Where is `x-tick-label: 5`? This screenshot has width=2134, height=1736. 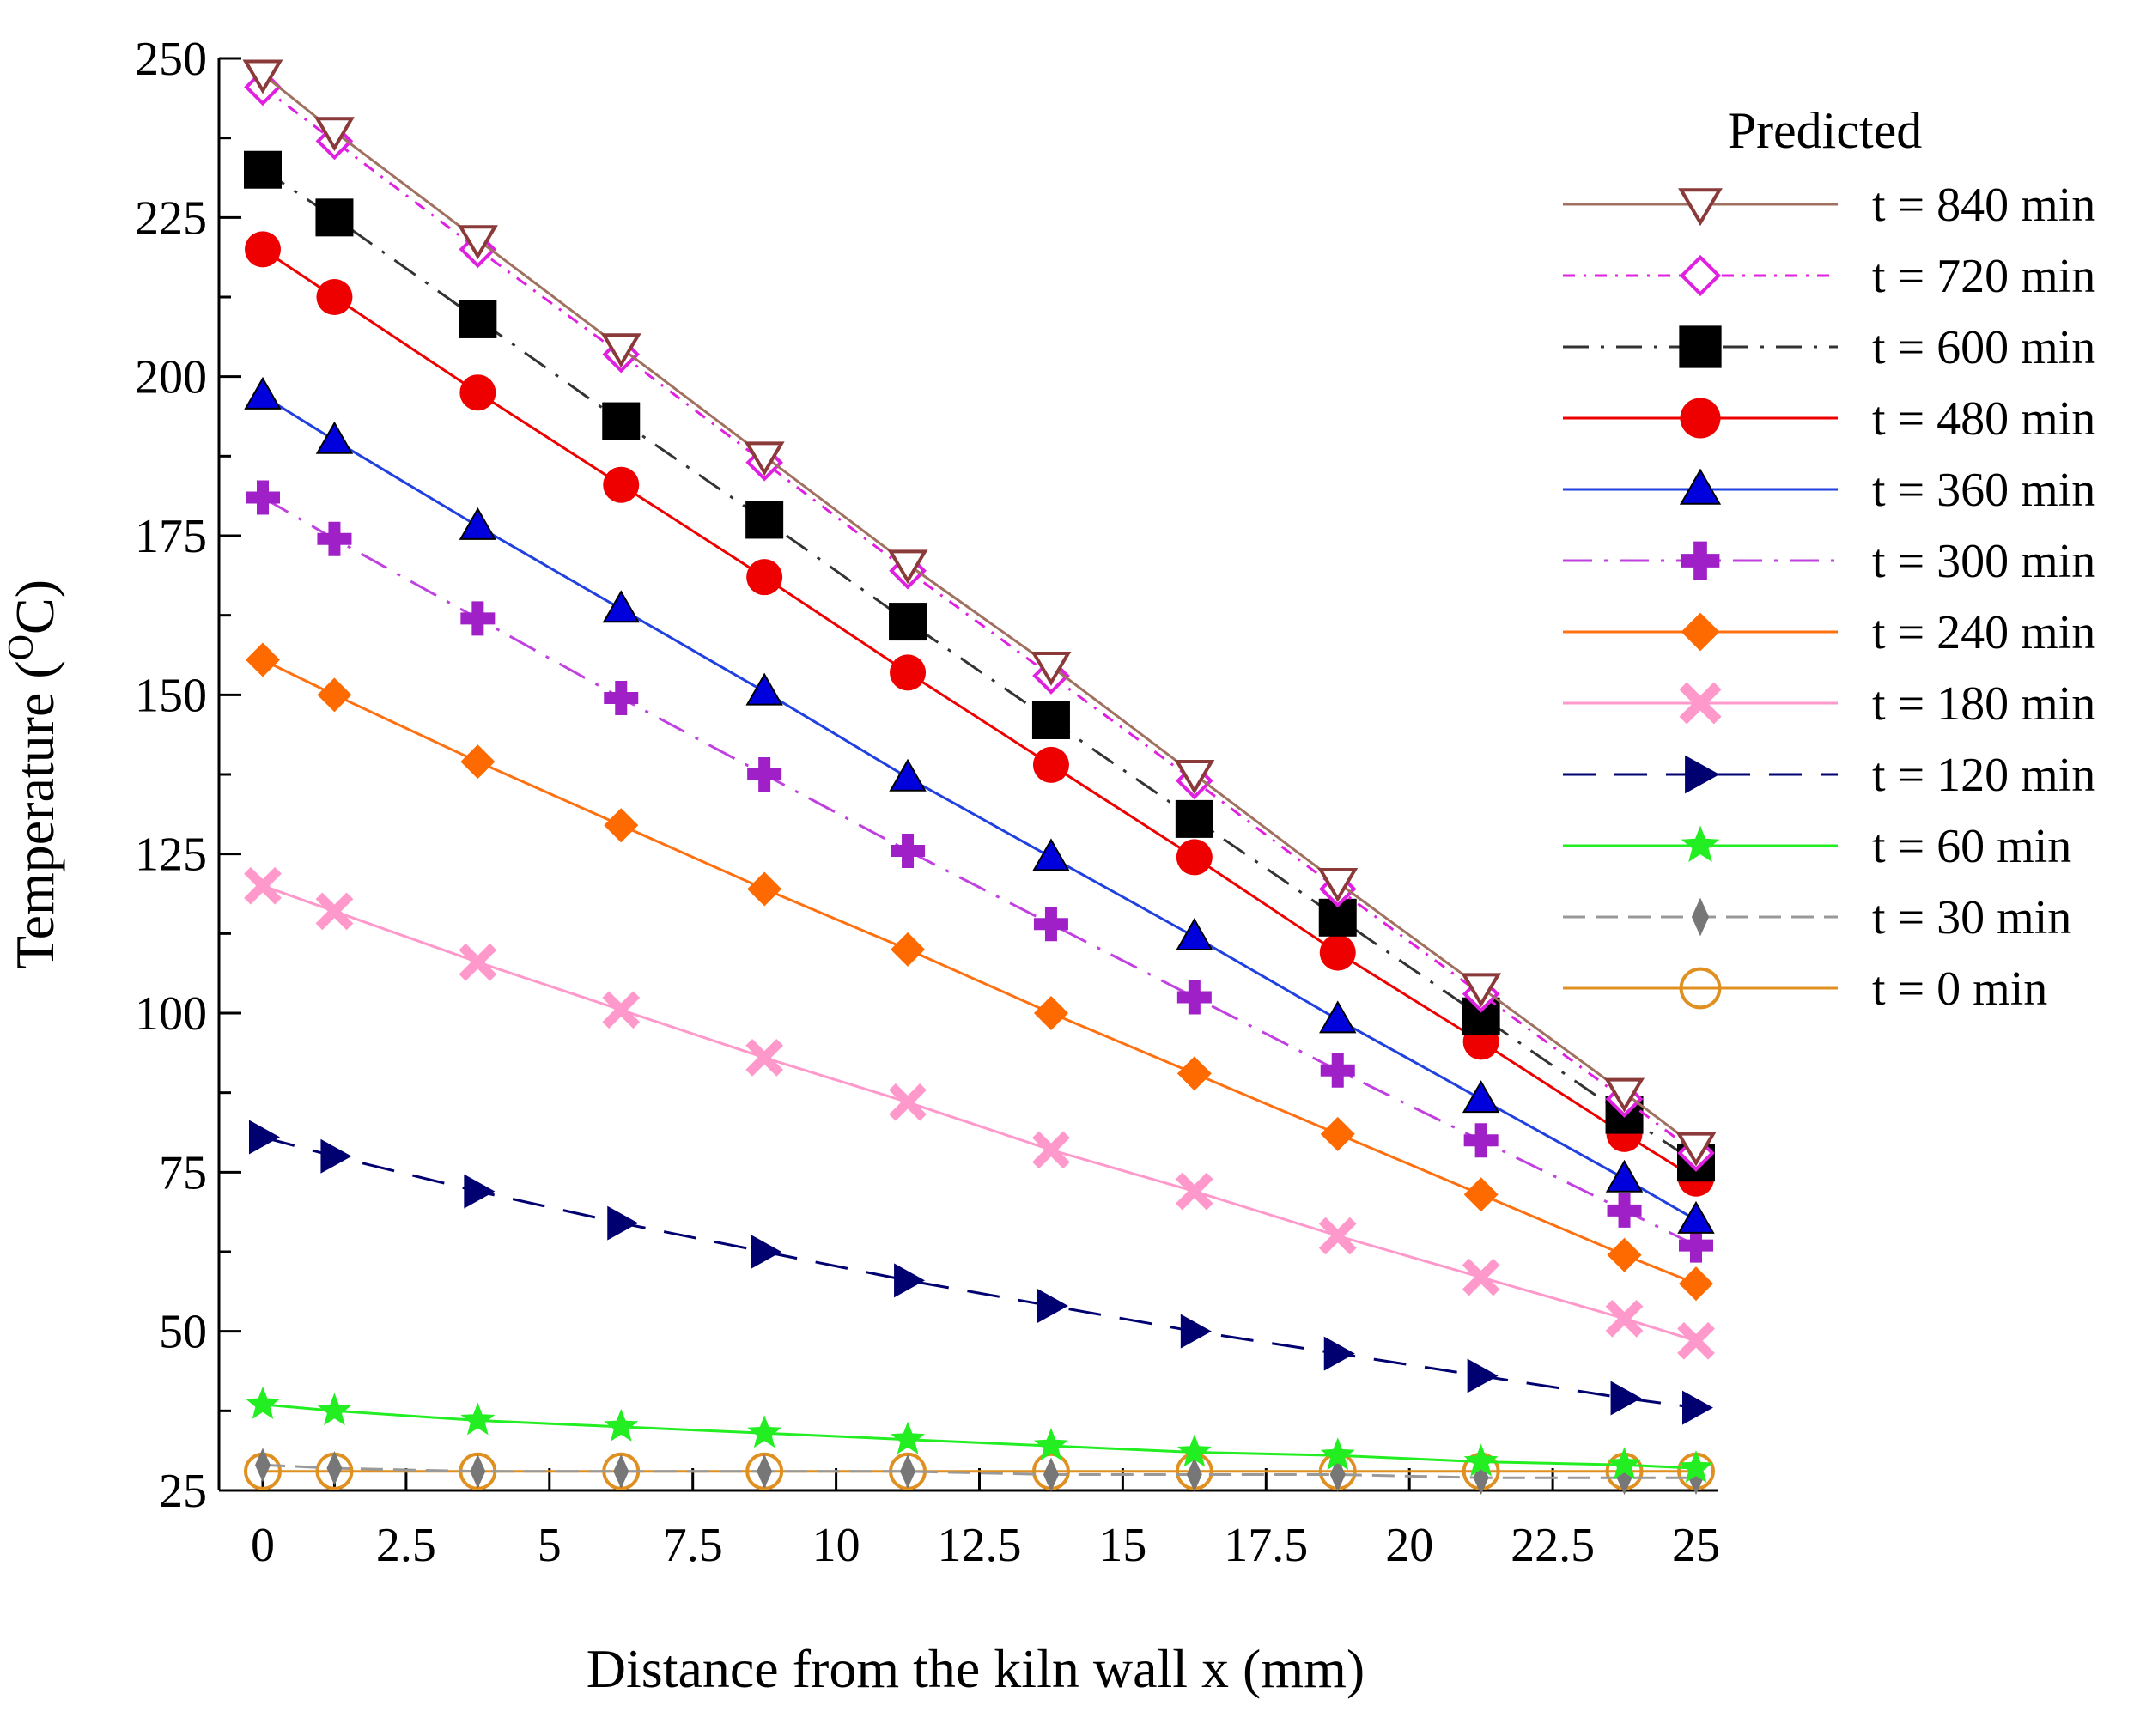 x-tick-label: 5 is located at coordinates (550, 1545).